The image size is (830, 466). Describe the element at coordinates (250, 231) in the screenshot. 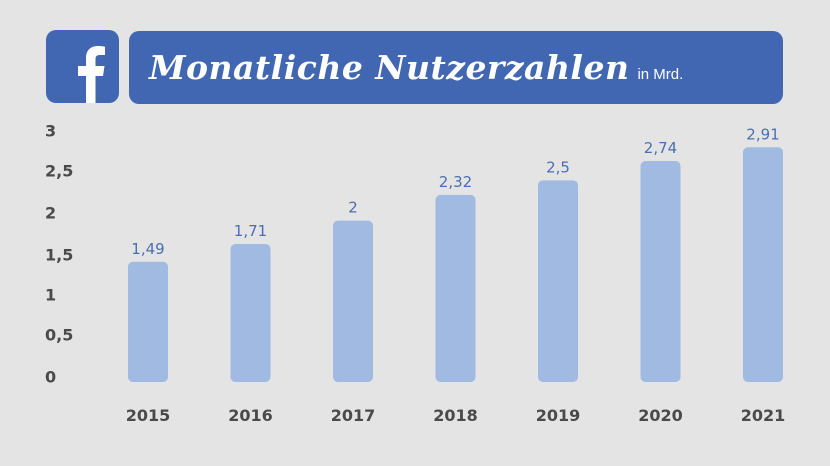

I see `data-label: 1,71` at that location.